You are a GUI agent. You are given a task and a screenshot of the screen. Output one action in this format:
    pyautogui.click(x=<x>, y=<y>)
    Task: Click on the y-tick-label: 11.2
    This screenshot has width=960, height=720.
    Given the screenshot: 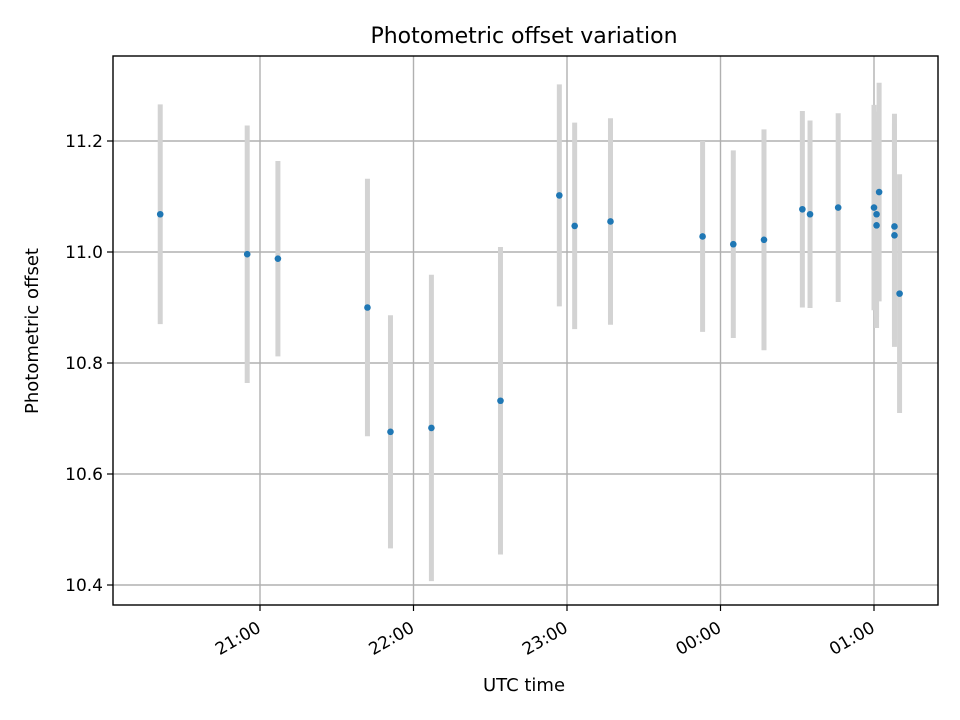 What is the action you would take?
    pyautogui.click(x=84, y=142)
    